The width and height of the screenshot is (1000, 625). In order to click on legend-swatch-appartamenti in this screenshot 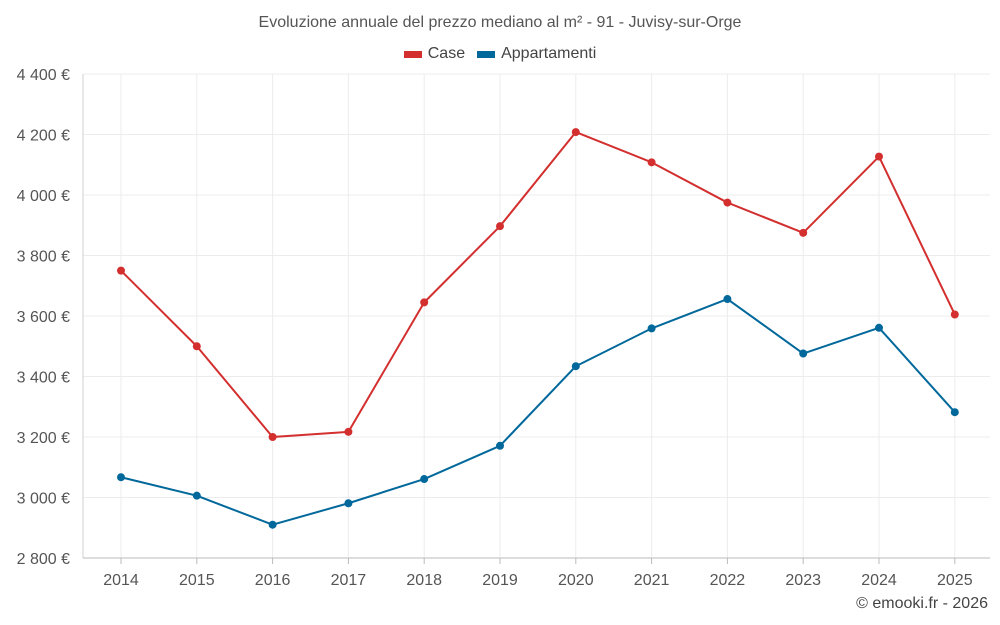, I will do `click(486, 54)`.